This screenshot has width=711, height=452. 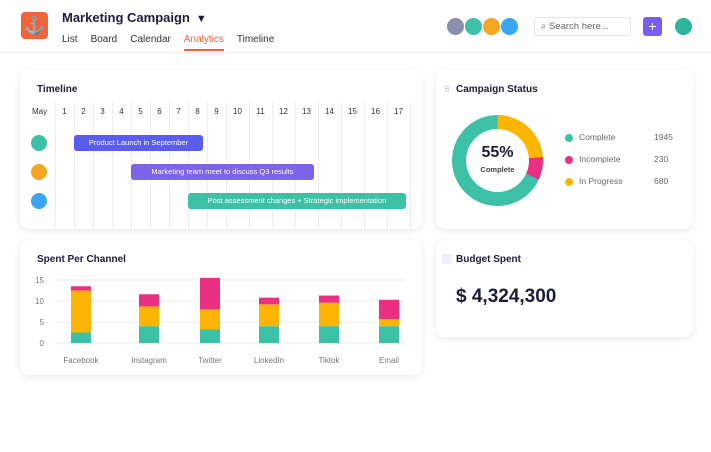 What do you see at coordinates (134, 17) in the screenshot?
I see `project-title: Marketing Campaign ▼` at bounding box center [134, 17].